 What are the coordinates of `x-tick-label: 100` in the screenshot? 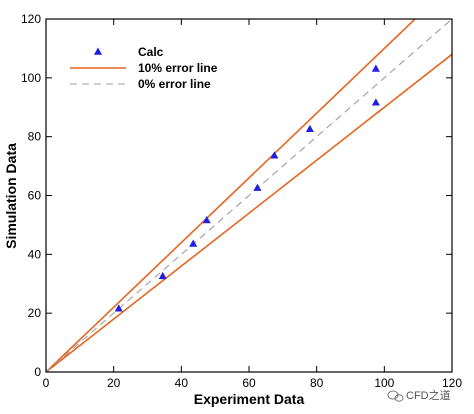 It's located at (384, 383).